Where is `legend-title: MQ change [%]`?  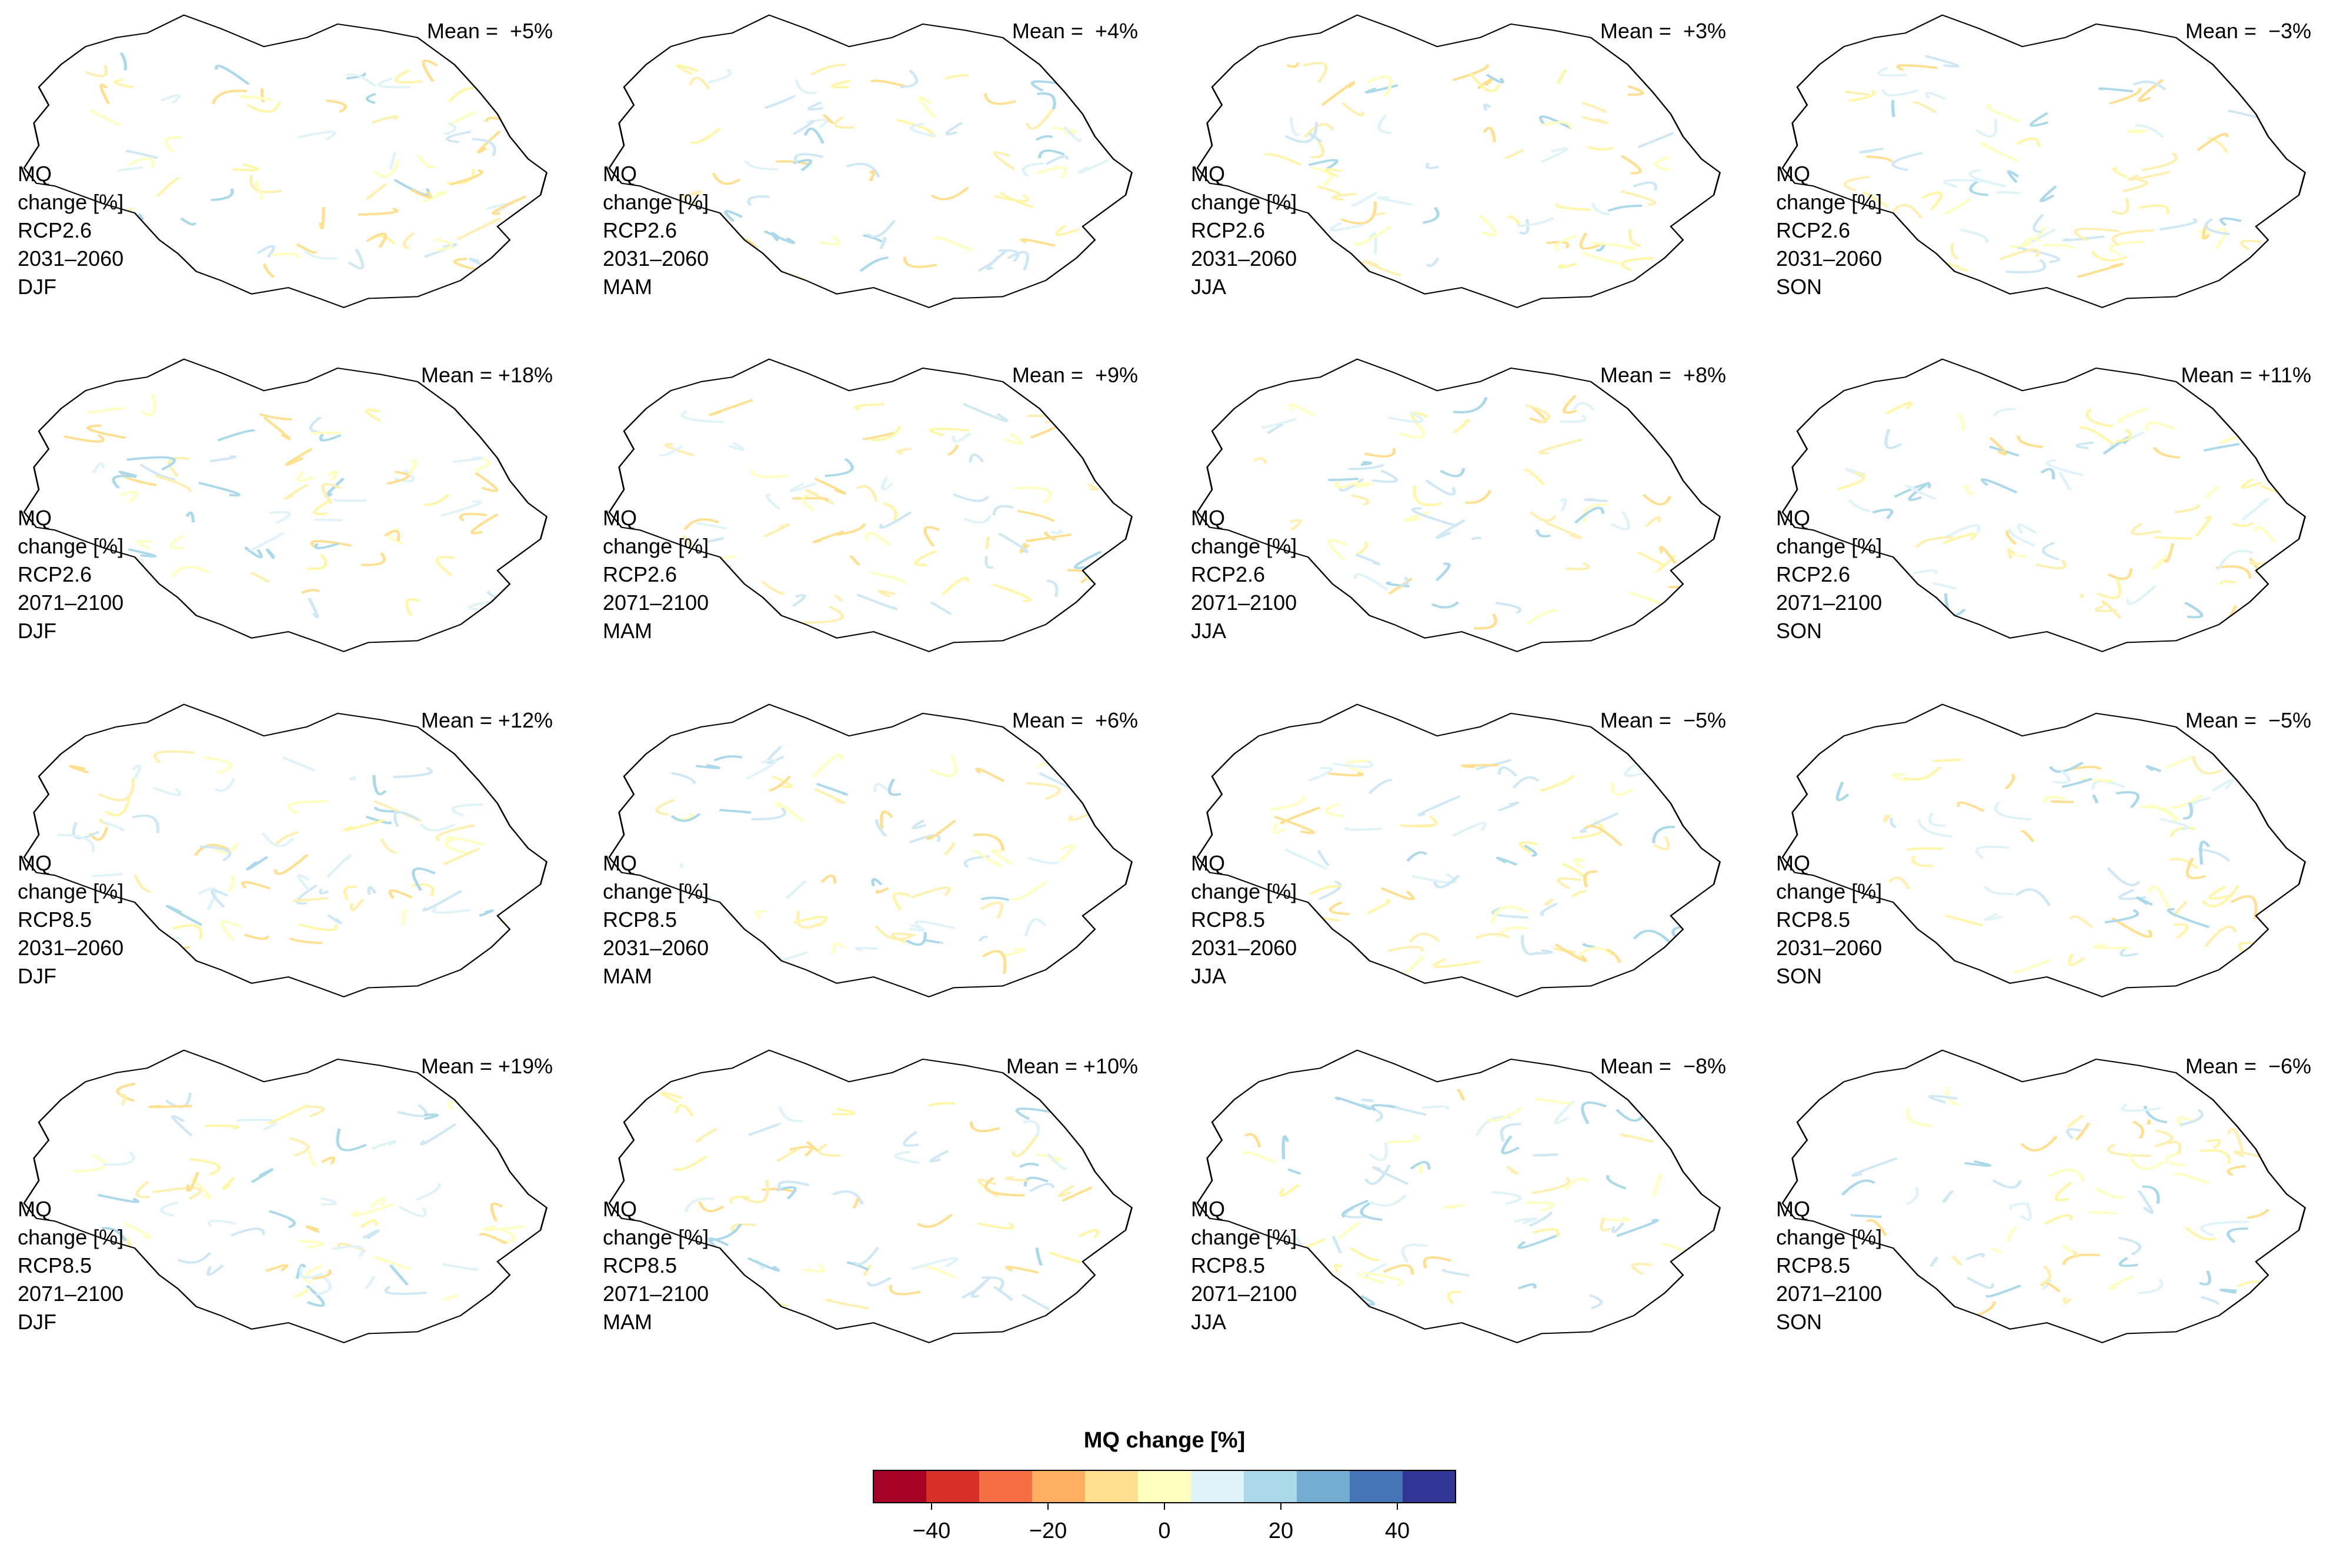 legend-title: MQ change [%] is located at coordinates (1164, 1440).